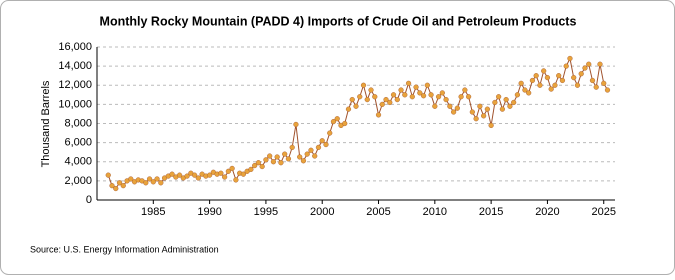 The height and width of the screenshot is (280, 675). Describe the element at coordinates (75, 85) in the screenshot. I see `y-tick-label: 12,000` at that location.